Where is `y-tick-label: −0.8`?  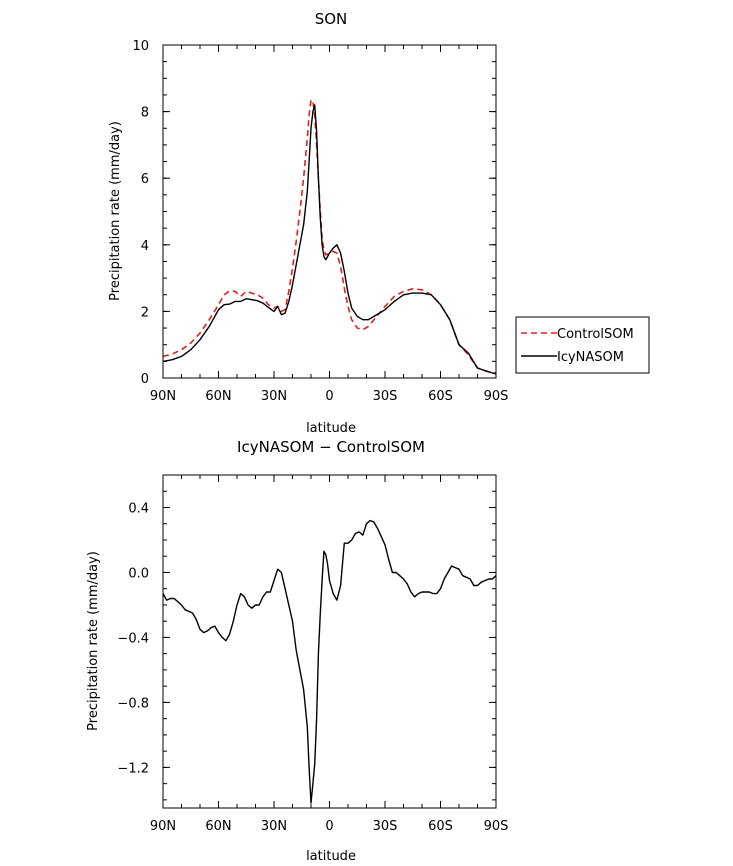 y-tick-label: −0.8 is located at coordinates (133, 703).